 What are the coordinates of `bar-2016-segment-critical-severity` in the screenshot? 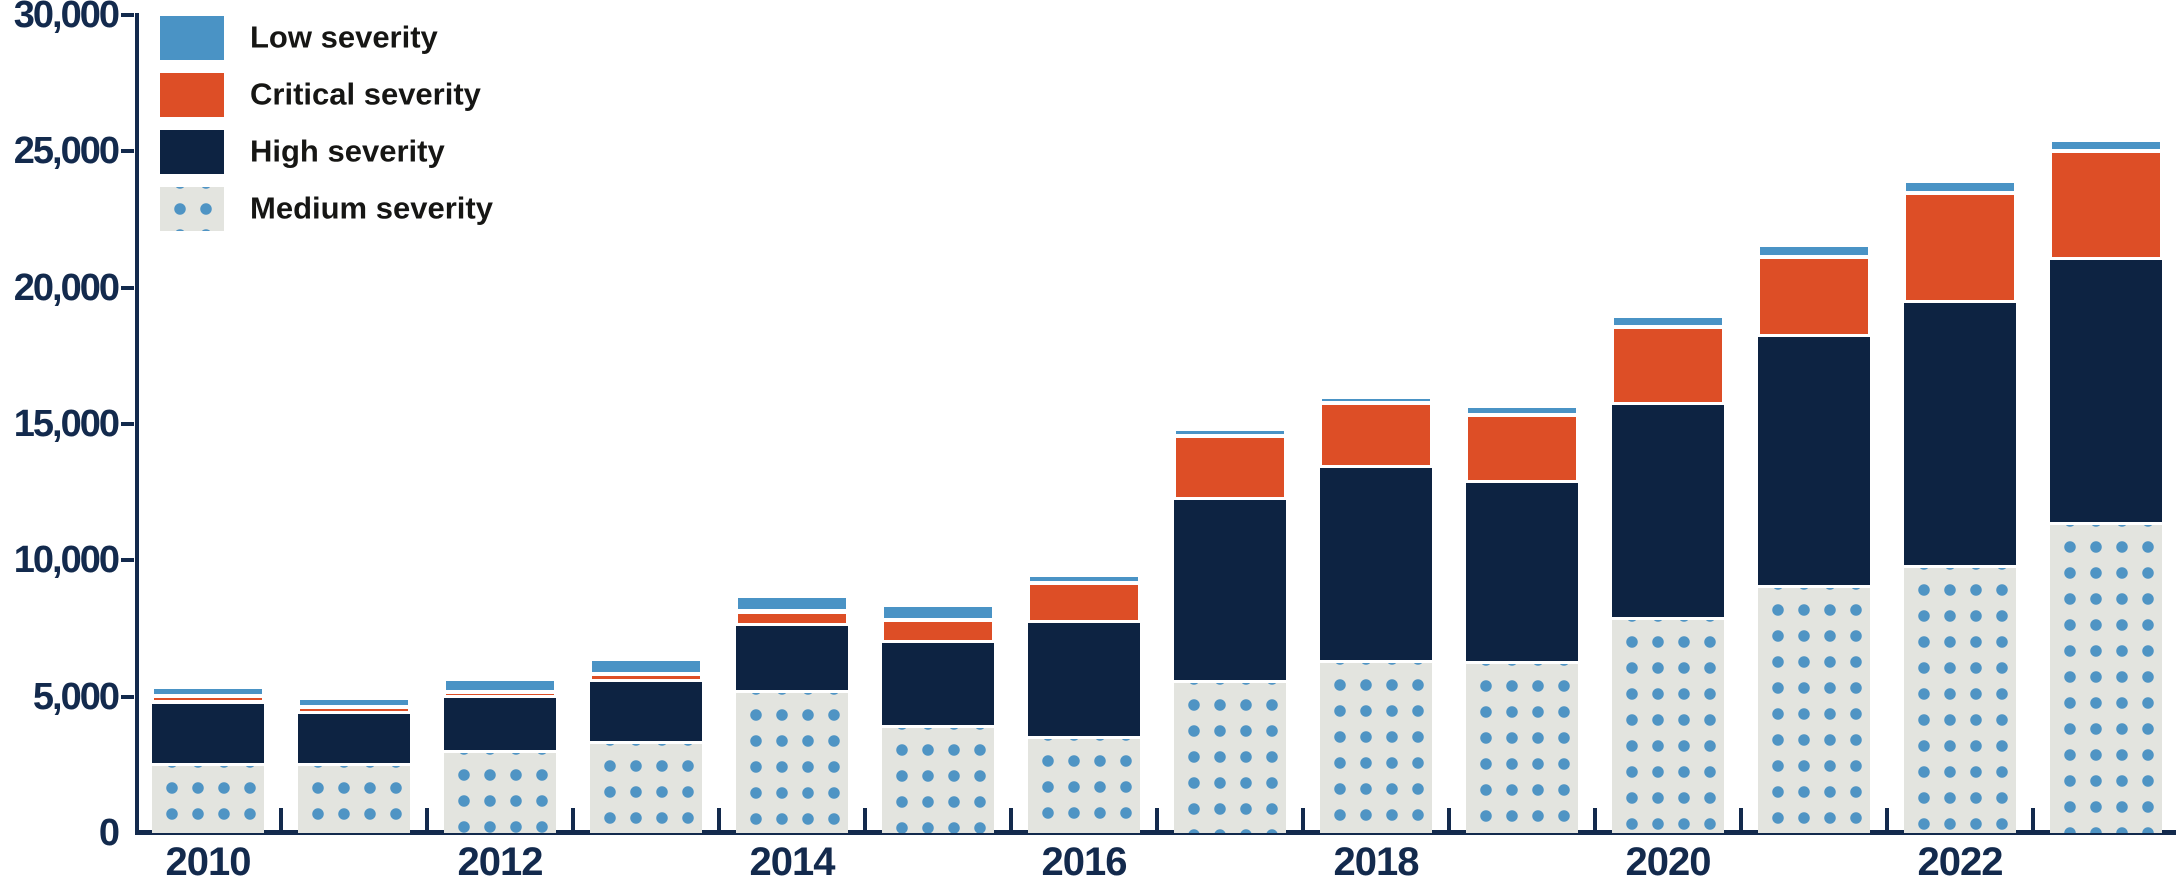 It's located at (1084, 603).